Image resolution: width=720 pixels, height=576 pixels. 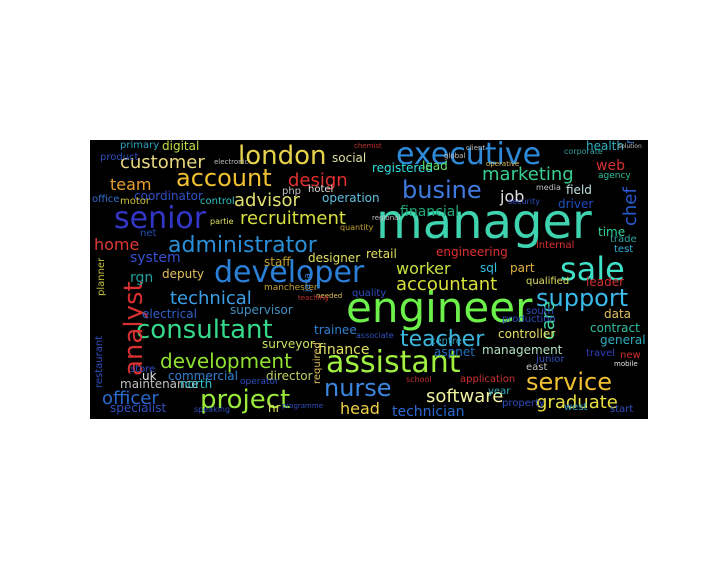 What do you see at coordinates (555, 245) in the screenshot?
I see `word-internal: internal` at bounding box center [555, 245].